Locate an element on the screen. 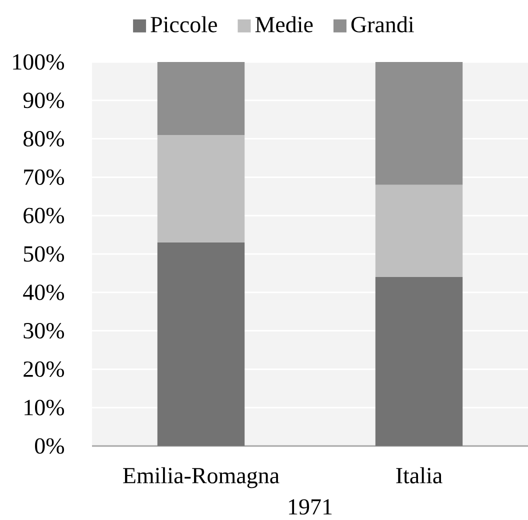 This screenshot has width=528, height=520. y-tick-label: 60% is located at coordinates (44, 216).